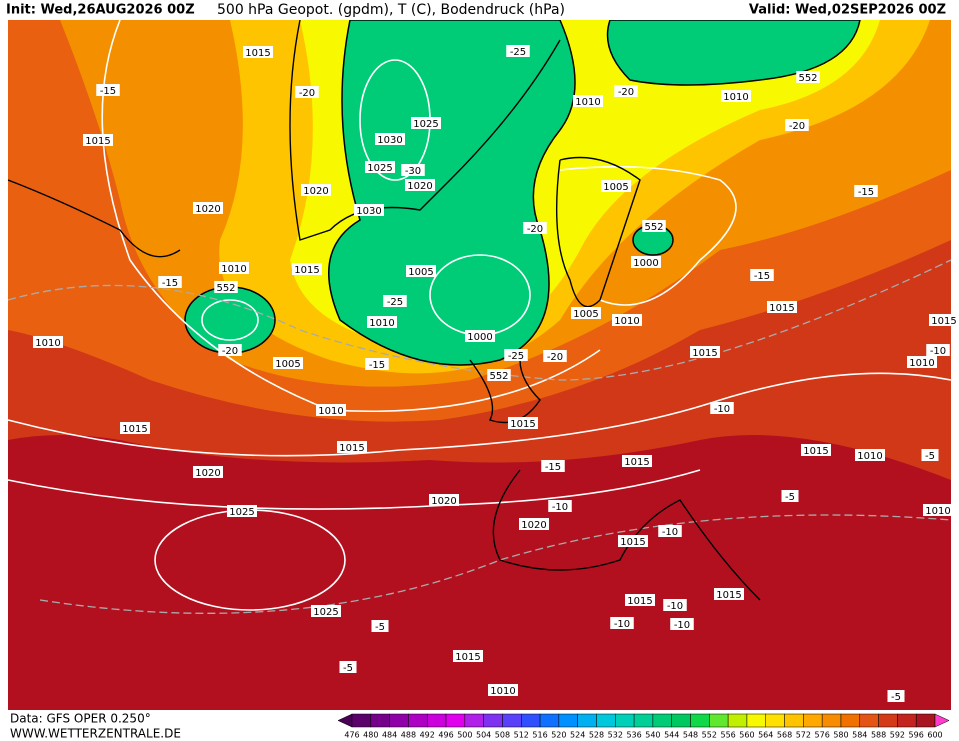 This screenshot has height=741, width=959. I want to click on legend-level: 512, so click(521, 735).